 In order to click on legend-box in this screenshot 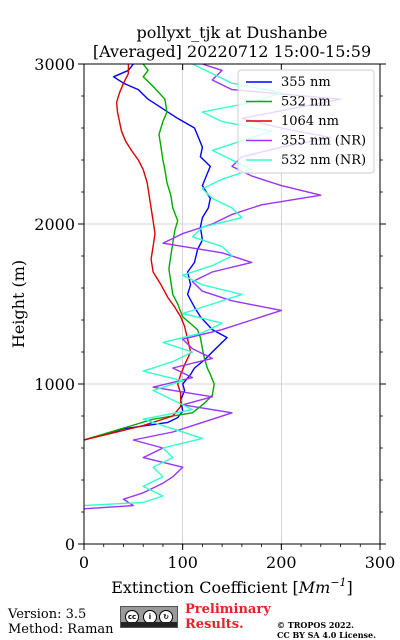, I will do `click(306, 121)`.